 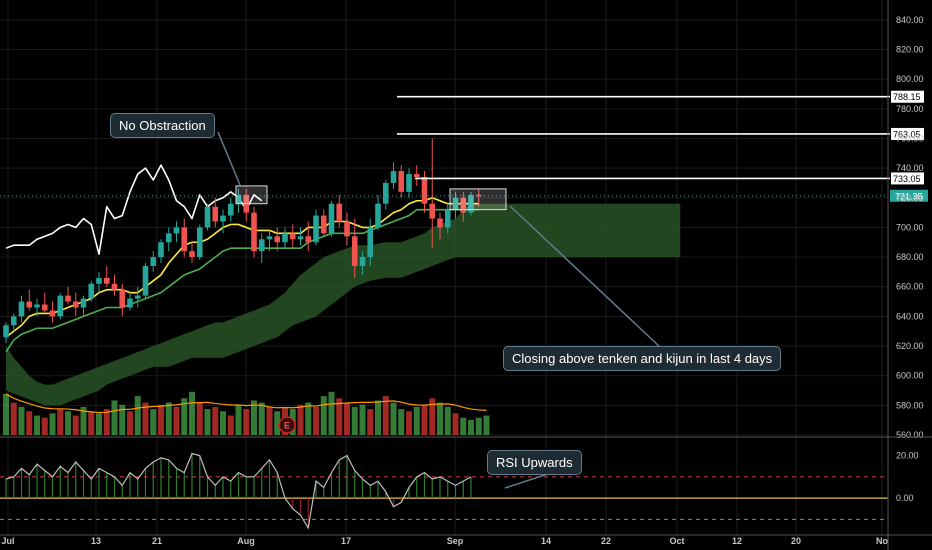 I want to click on y-tick-label: 620.00, so click(x=910, y=346).